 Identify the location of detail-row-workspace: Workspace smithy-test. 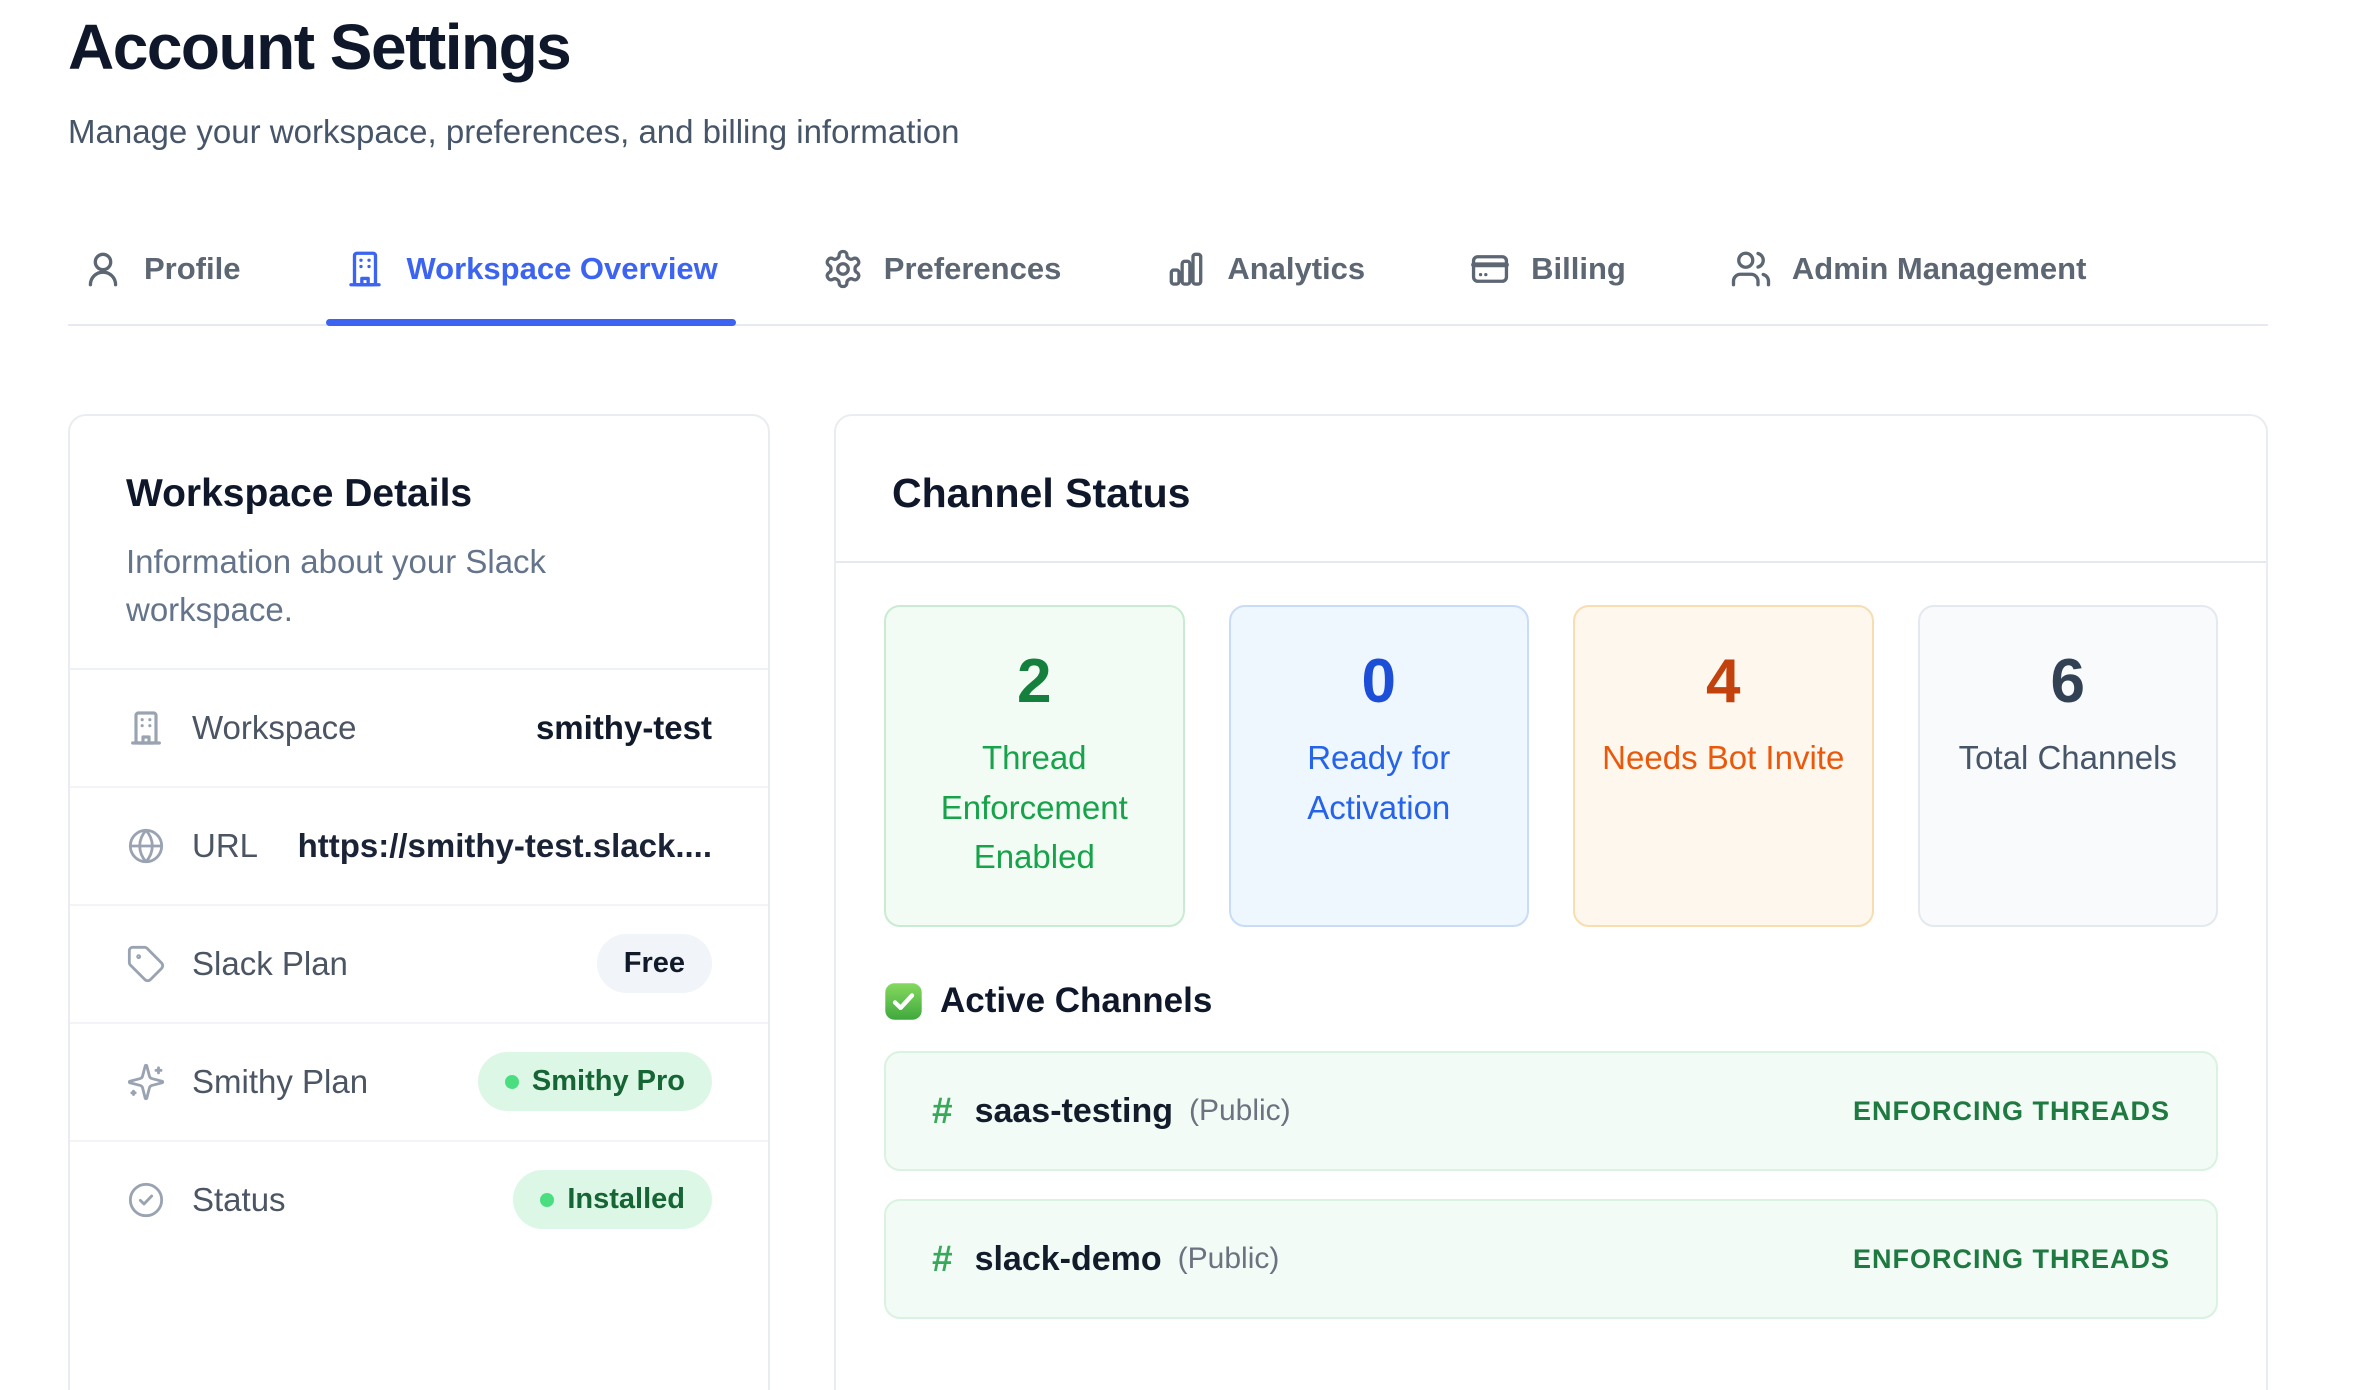
(419, 728).